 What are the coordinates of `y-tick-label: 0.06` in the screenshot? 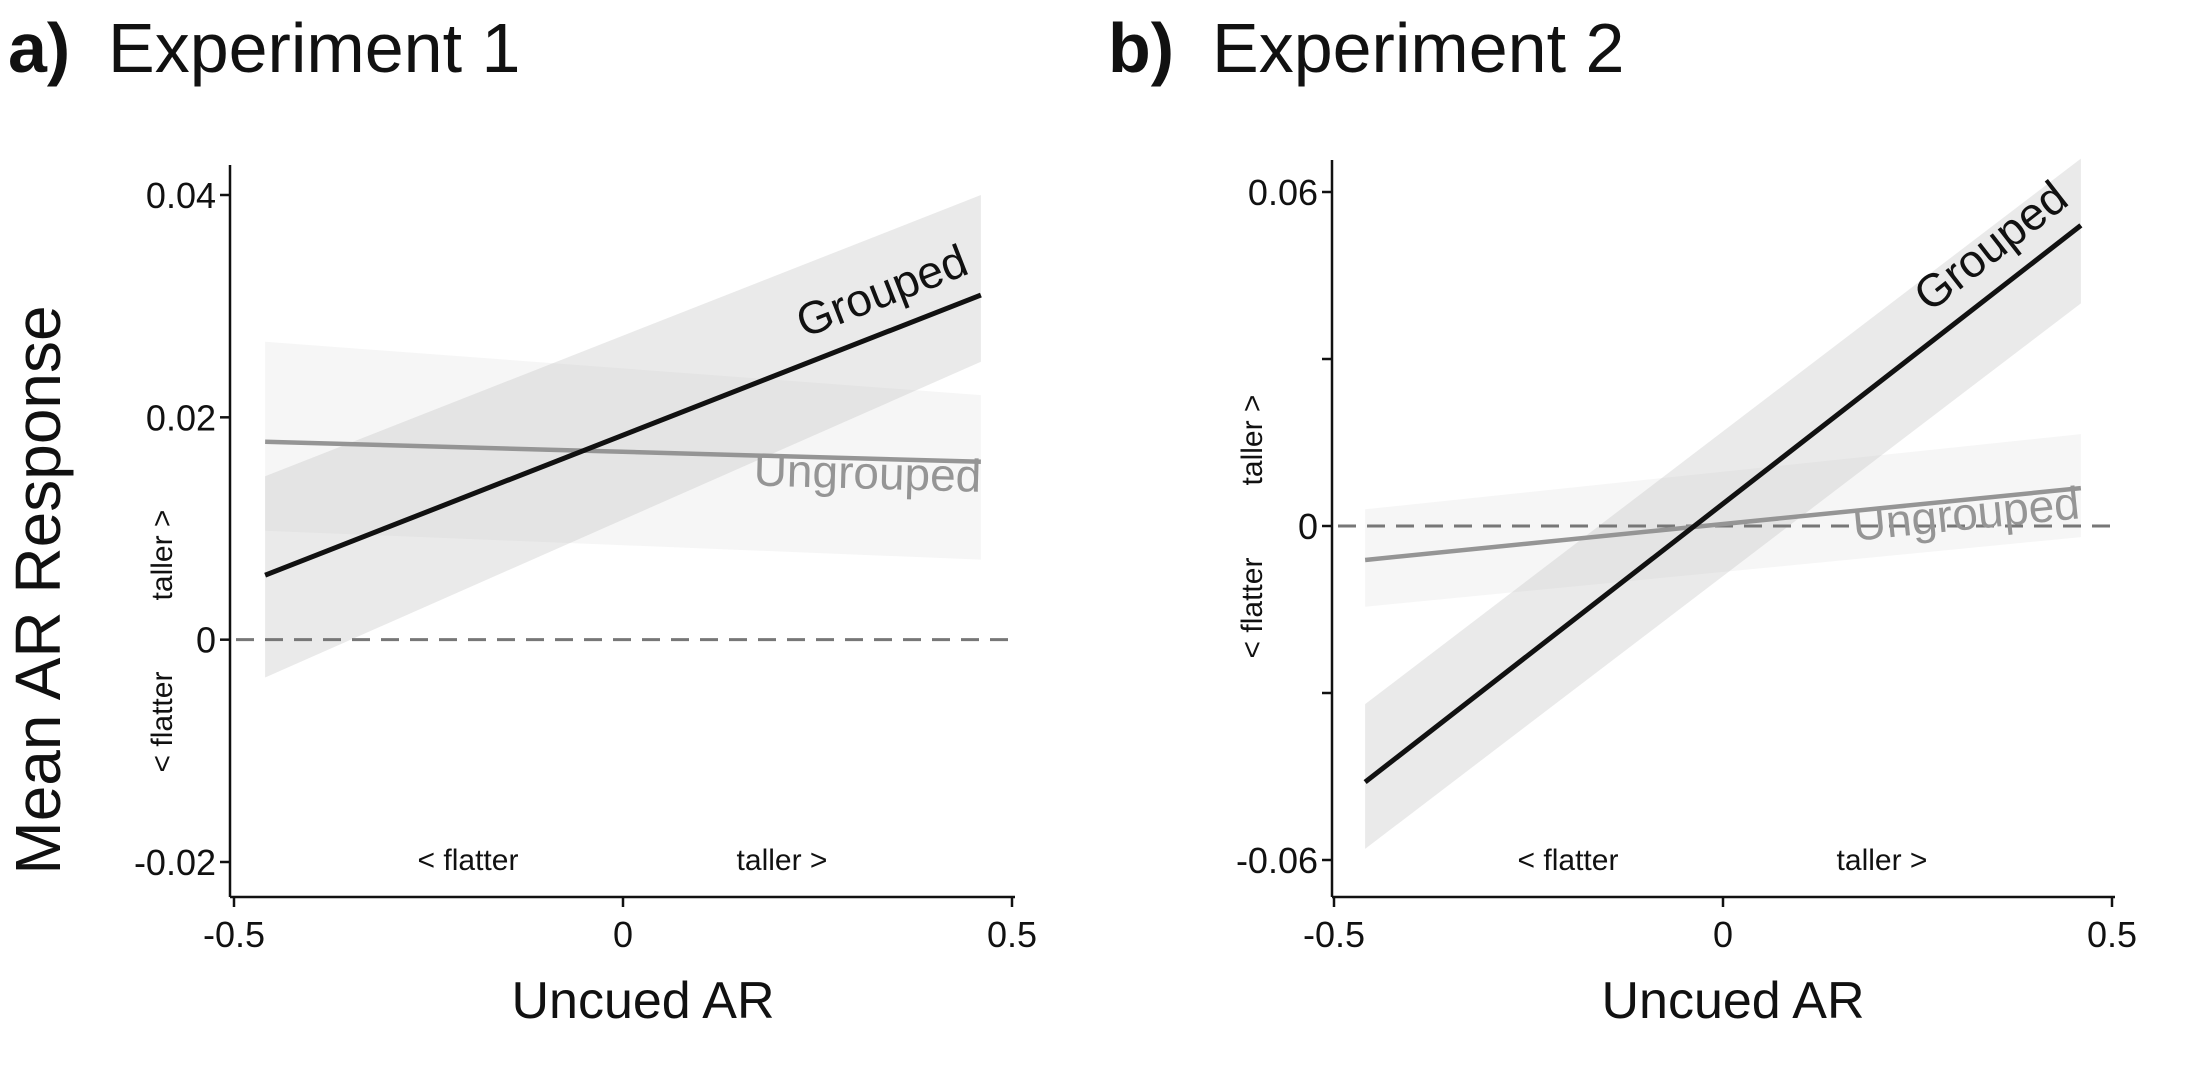 It's located at (1283, 192).